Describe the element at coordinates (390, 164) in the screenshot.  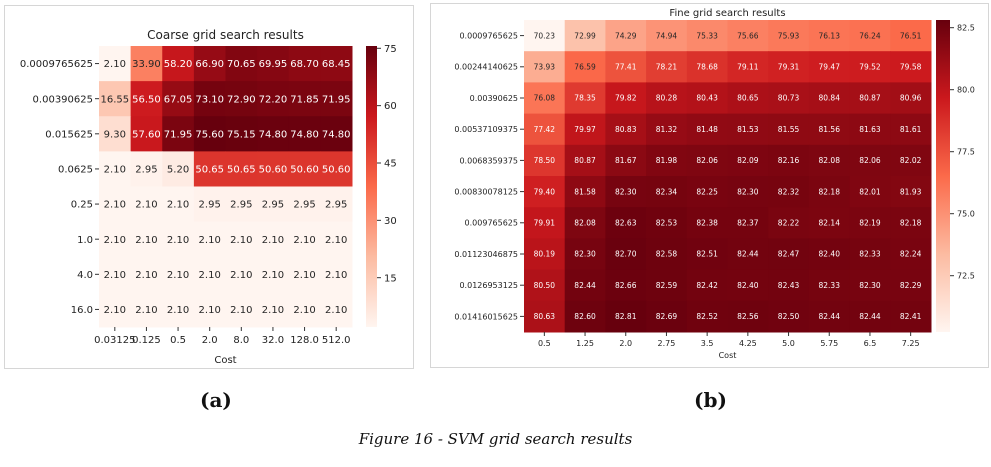
I see `colorbar-tick-label: 45` at that location.